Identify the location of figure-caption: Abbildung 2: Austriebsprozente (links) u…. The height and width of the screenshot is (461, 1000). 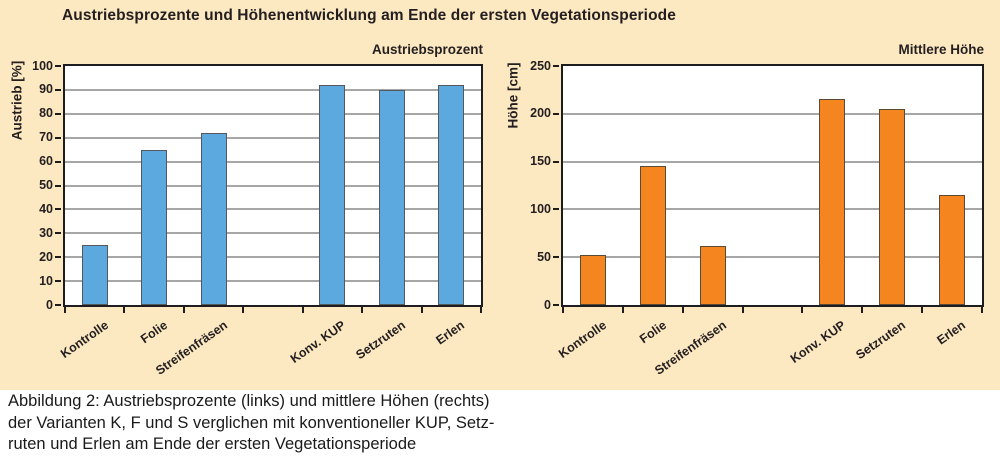
(251, 422).